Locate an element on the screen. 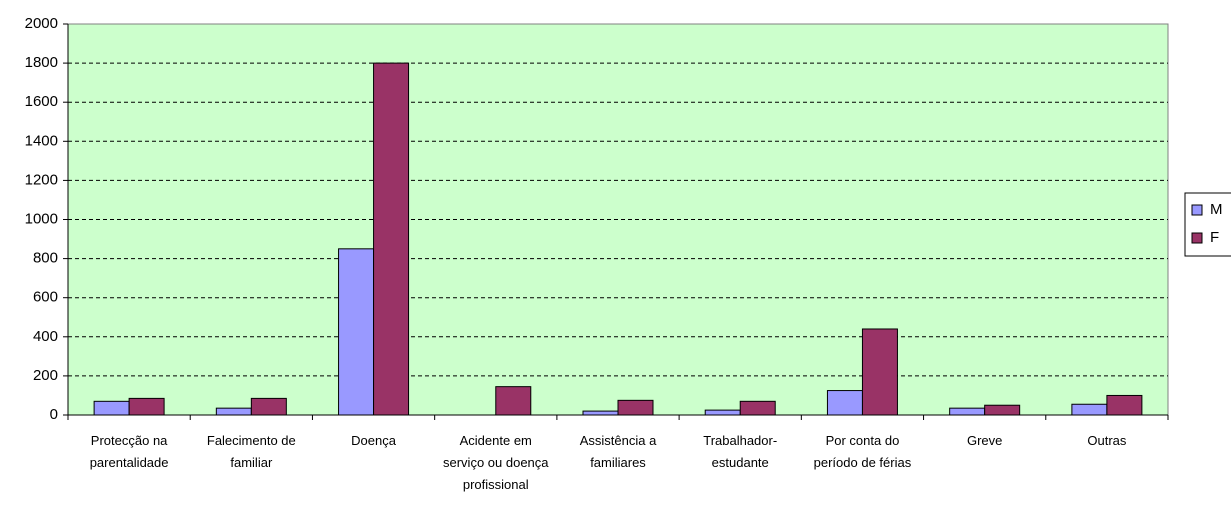 This screenshot has width=1231, height=524. legend-box is located at coordinates (1207, 224).